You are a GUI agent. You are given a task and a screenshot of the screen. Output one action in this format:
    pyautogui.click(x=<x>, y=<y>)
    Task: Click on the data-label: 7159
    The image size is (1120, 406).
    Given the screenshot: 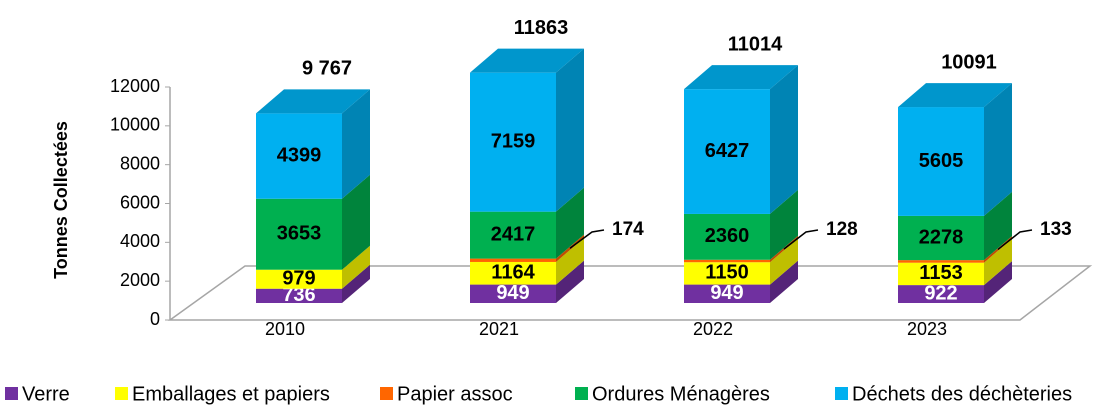 What is the action you would take?
    pyautogui.click(x=513, y=141)
    